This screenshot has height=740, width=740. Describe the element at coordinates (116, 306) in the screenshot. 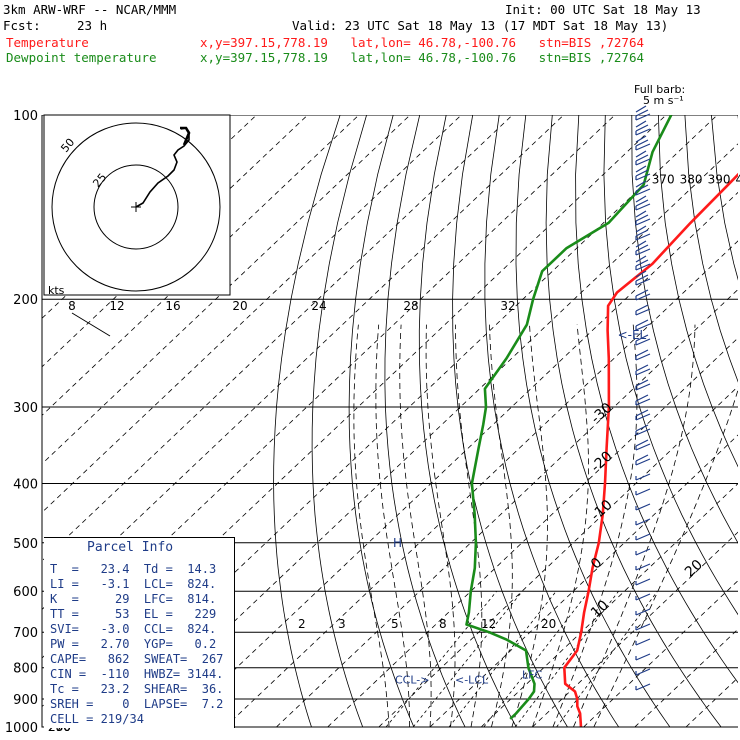

I see `hodograph-speed-label: 12` at that location.